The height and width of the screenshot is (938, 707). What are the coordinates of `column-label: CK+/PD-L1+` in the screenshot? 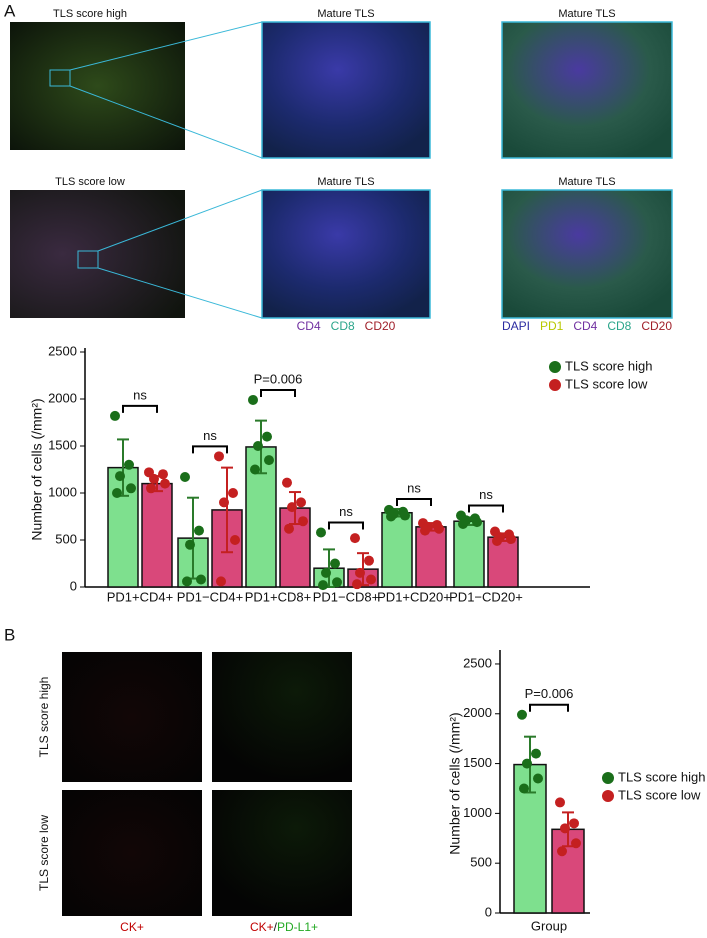 It's located at (284, 927).